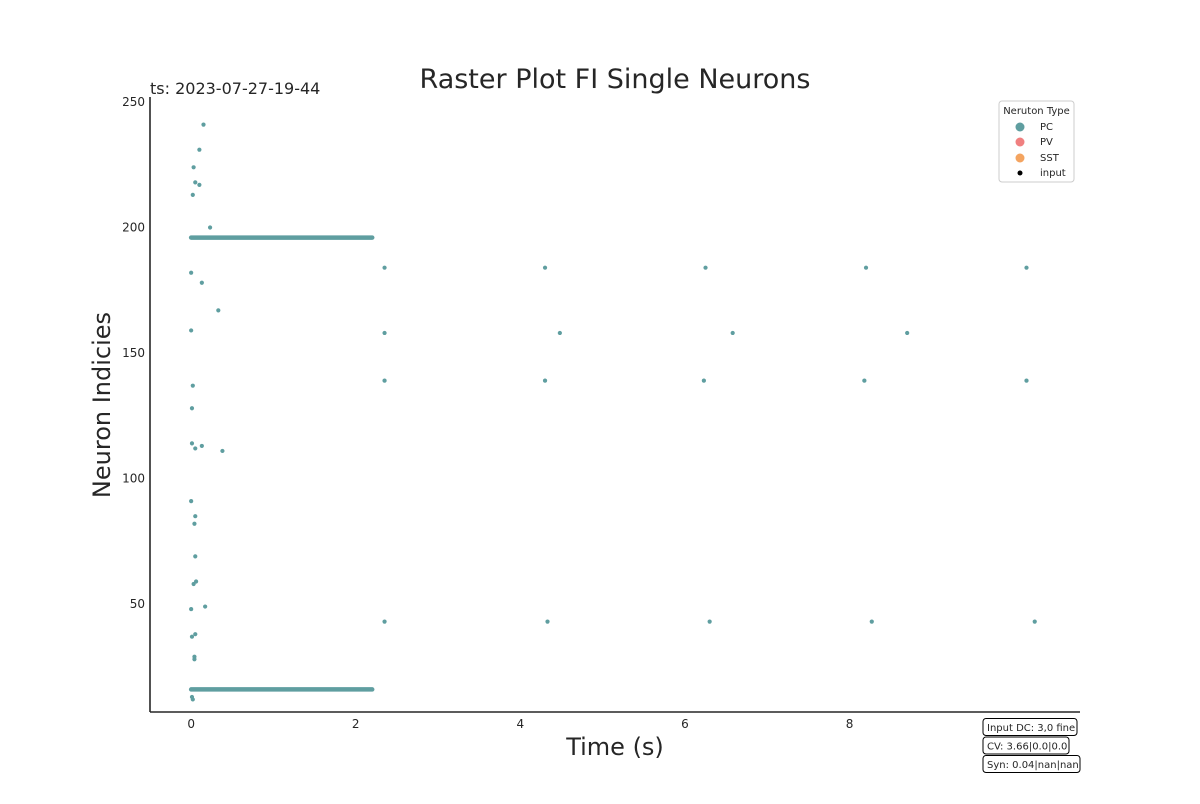 This screenshot has width=1200, height=804. Describe the element at coordinates (1020, 142) in the screenshot. I see `legend-marker-pv` at that location.